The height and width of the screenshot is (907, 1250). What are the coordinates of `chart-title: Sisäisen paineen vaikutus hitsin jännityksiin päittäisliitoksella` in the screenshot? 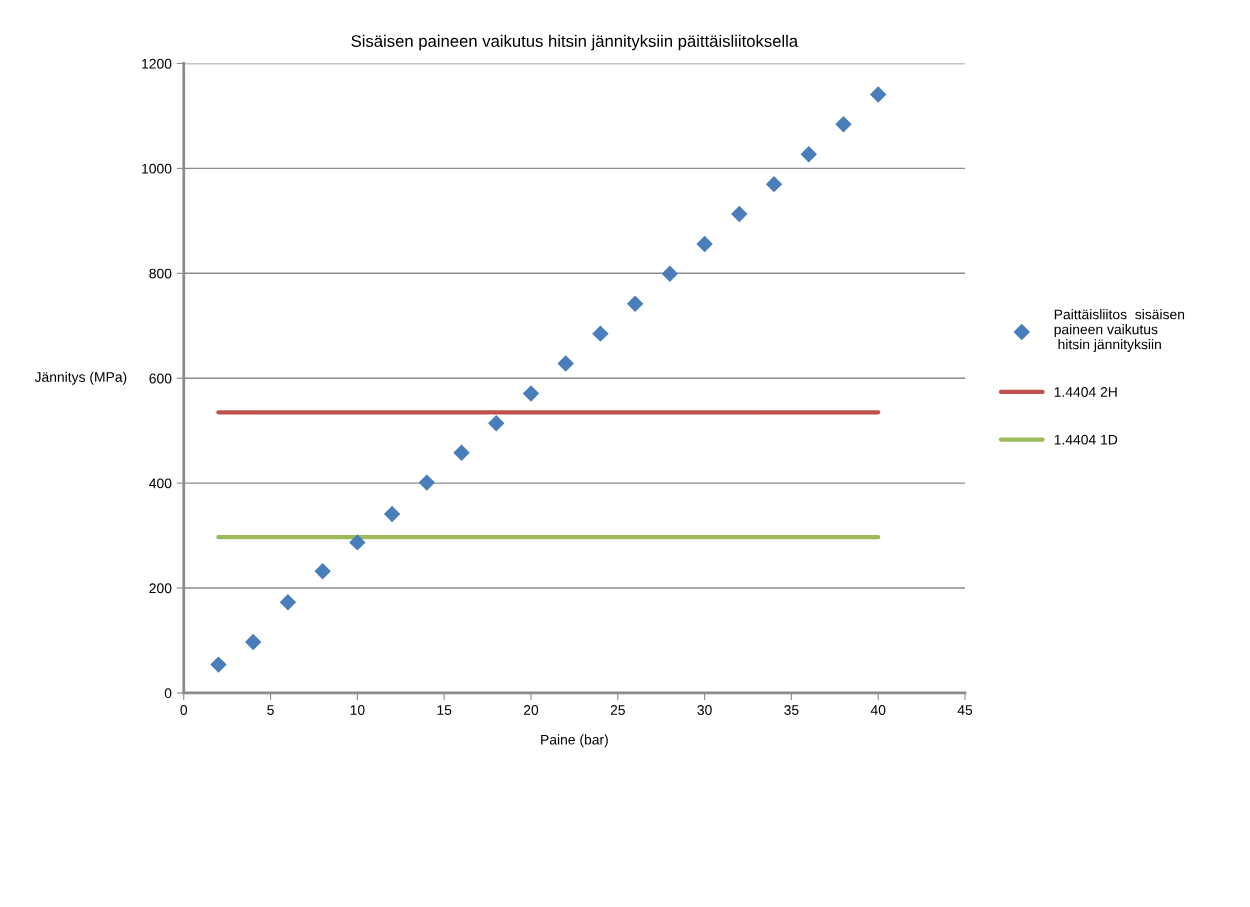 It's located at (575, 42).